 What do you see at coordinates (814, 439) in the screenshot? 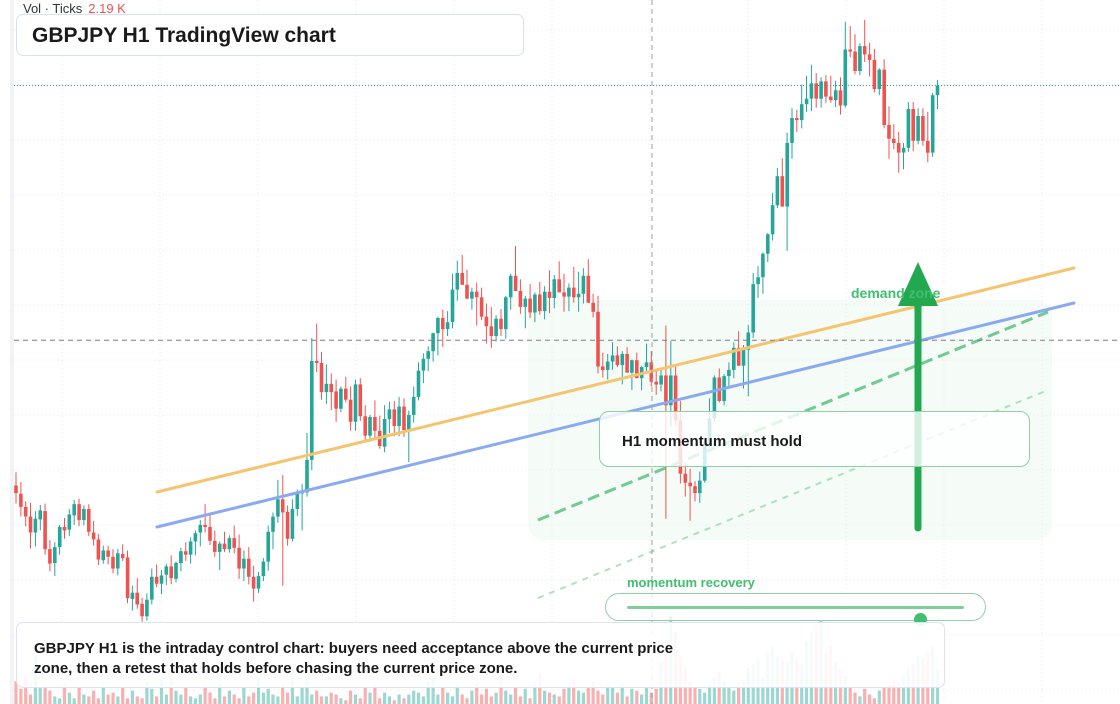
I see `momentum-callout: H1 momentum must hold` at bounding box center [814, 439].